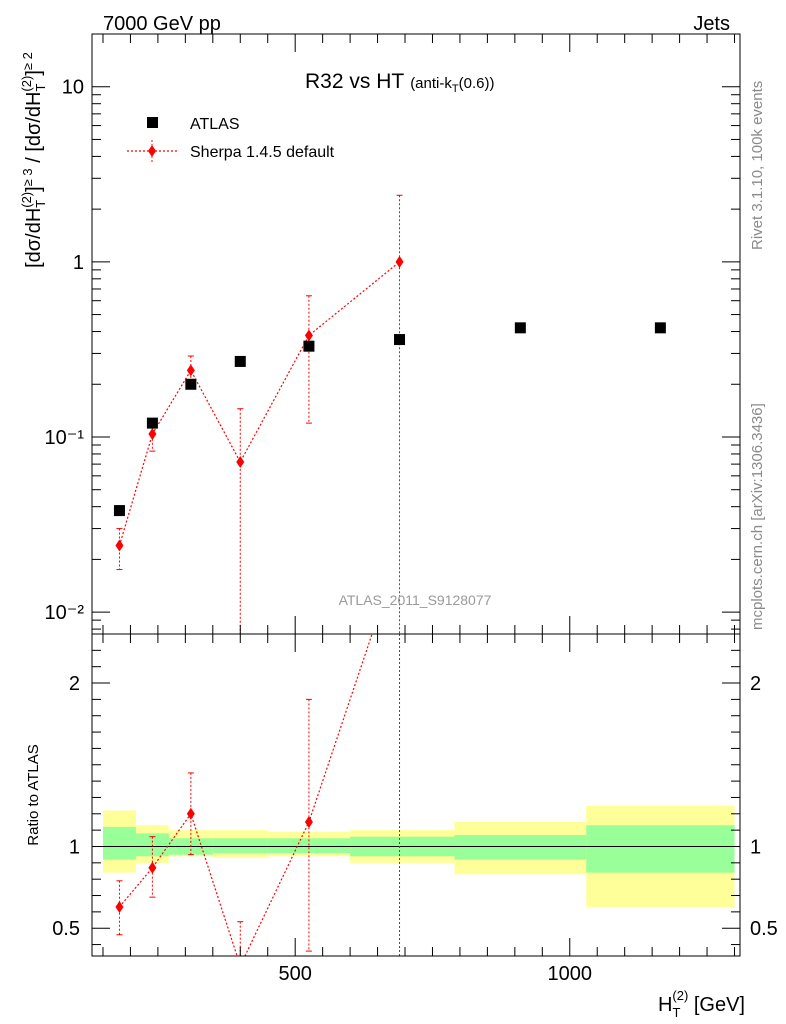  What do you see at coordinates (215, 124) in the screenshot?
I see `legend-data-label: ATLAS` at bounding box center [215, 124].